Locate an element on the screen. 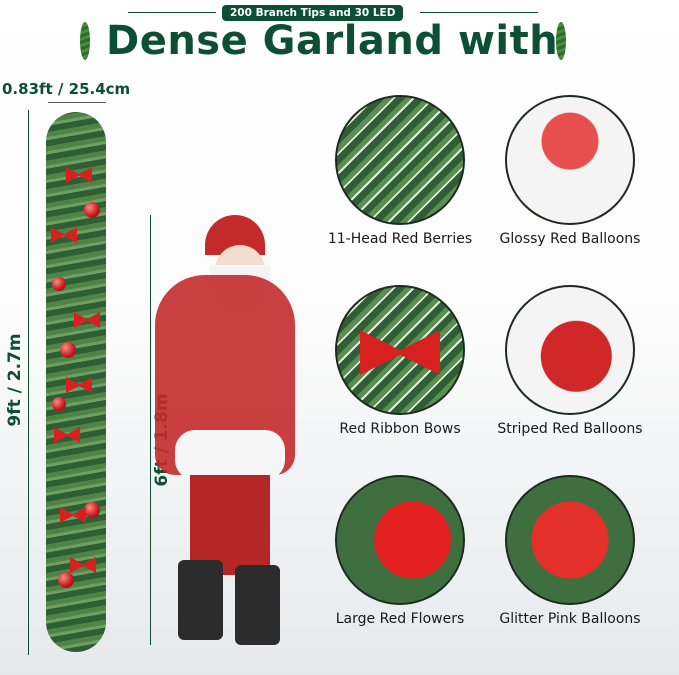 This screenshot has width=679, height=675. feature-label: Red Ribbon Bows is located at coordinates (400, 429).